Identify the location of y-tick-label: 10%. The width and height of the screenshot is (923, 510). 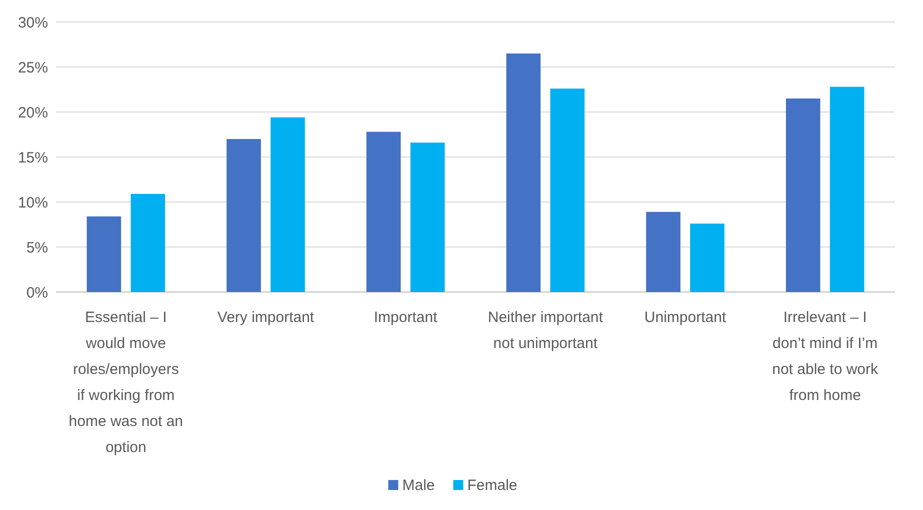
(33, 203).